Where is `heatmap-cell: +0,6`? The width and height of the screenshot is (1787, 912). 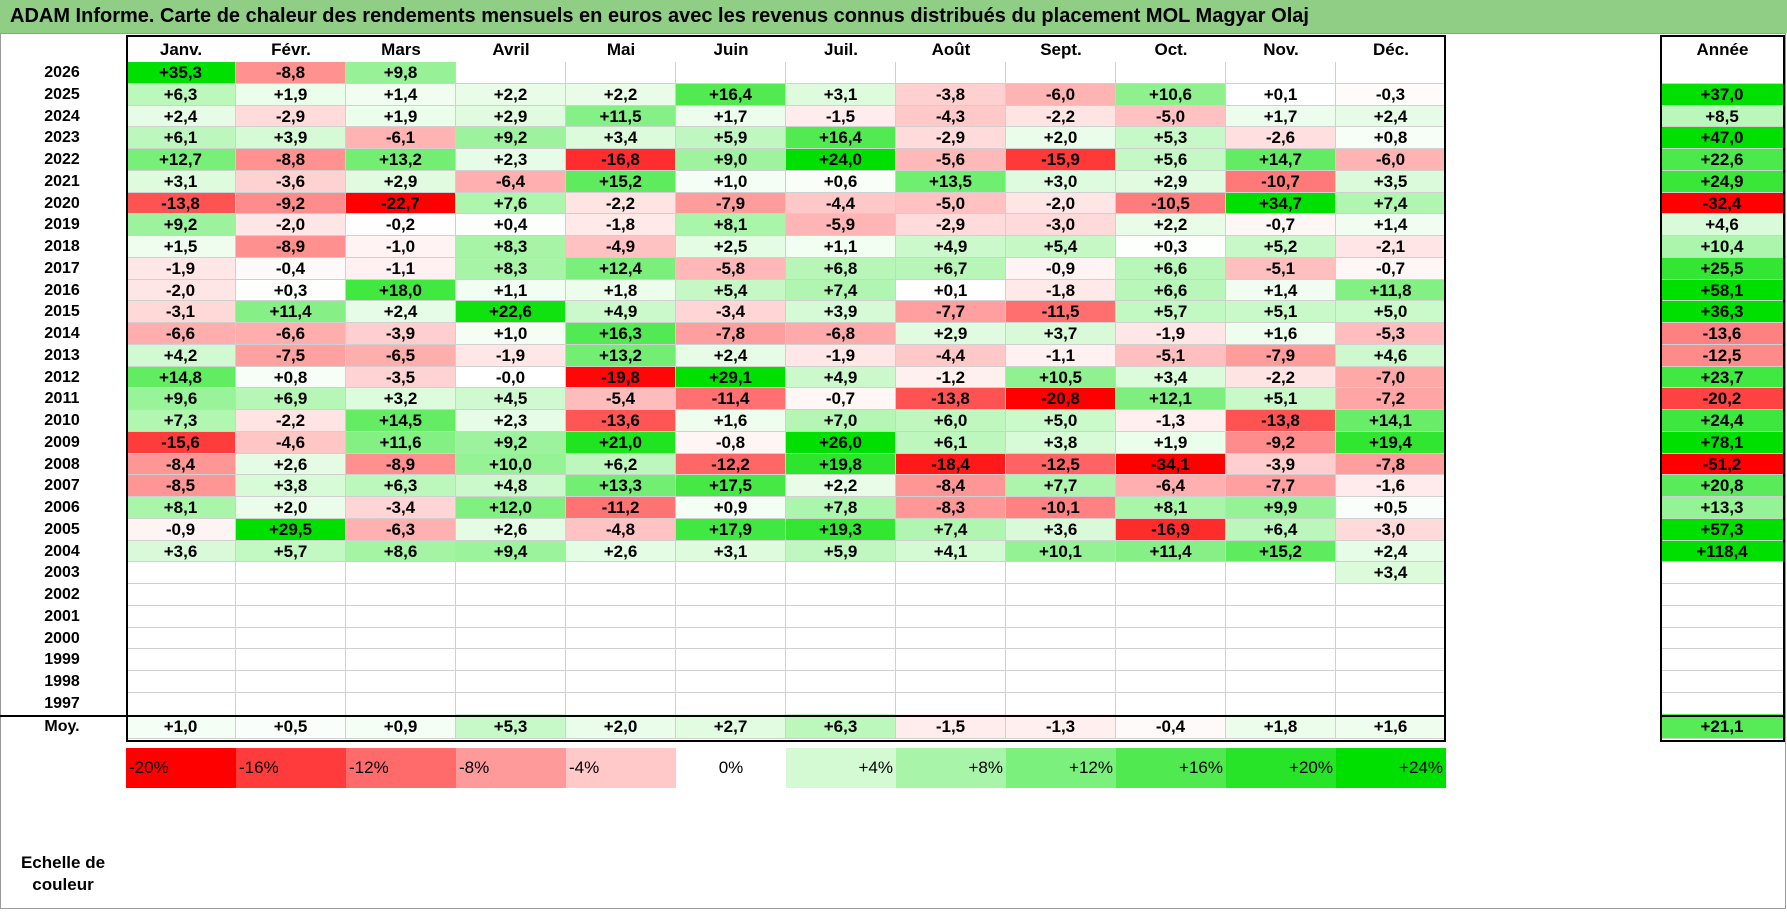
heatmap-cell: +0,6 is located at coordinates (841, 181).